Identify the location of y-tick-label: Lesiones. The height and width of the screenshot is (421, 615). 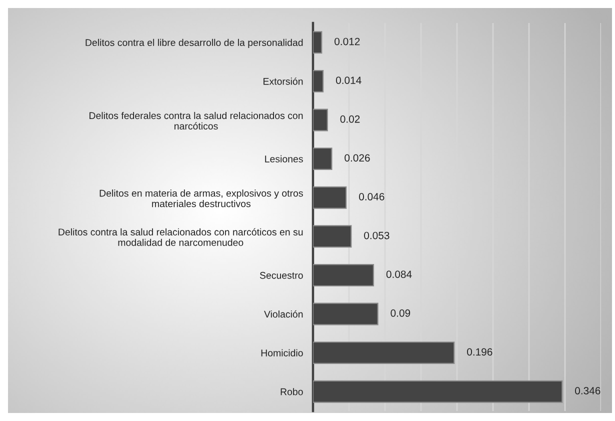
(284, 158).